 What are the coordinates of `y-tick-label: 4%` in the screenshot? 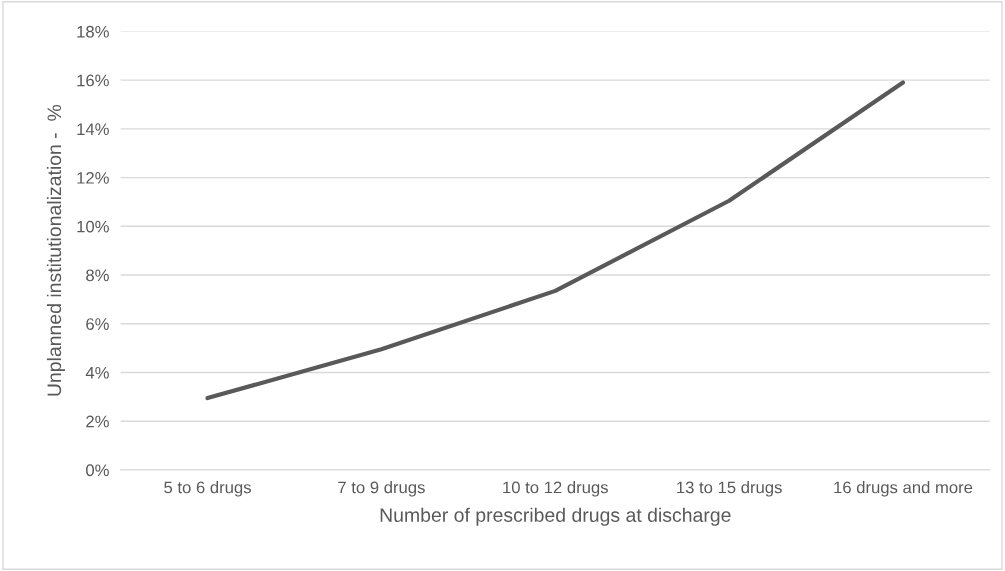 It's located at (97, 372).